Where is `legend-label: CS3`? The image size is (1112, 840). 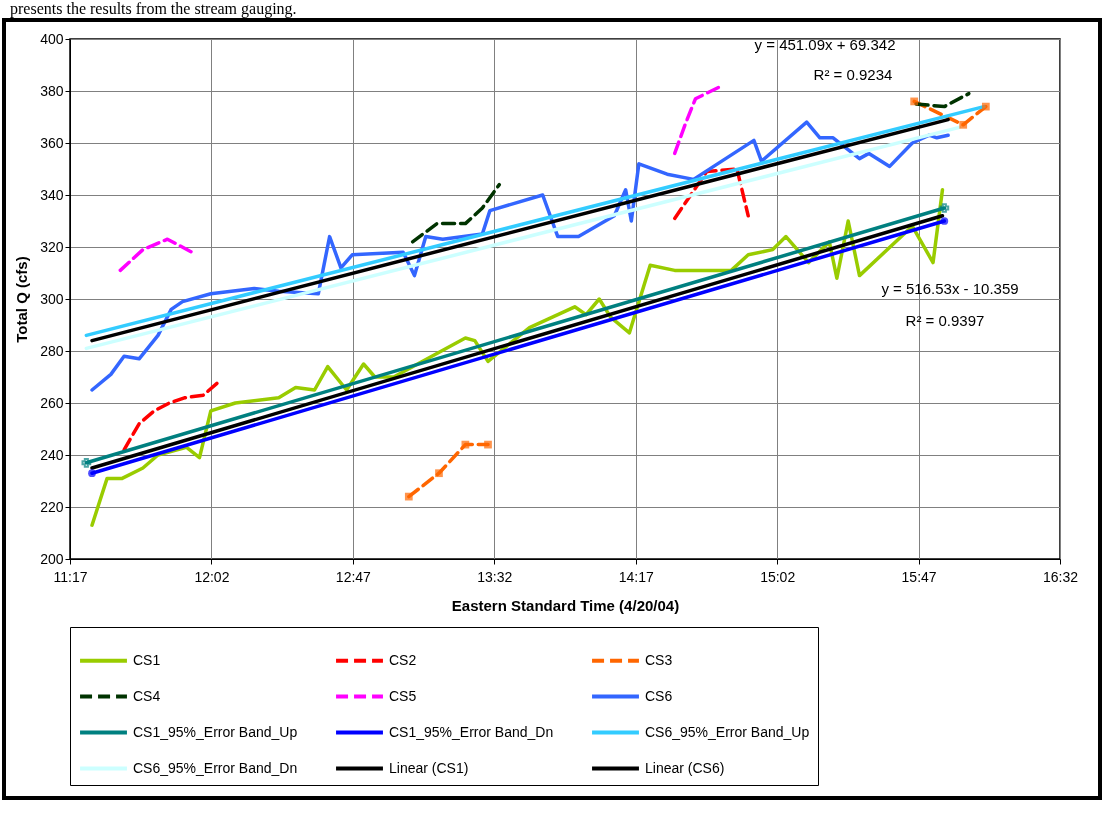
legend-label: CS3 is located at coordinates (659, 659).